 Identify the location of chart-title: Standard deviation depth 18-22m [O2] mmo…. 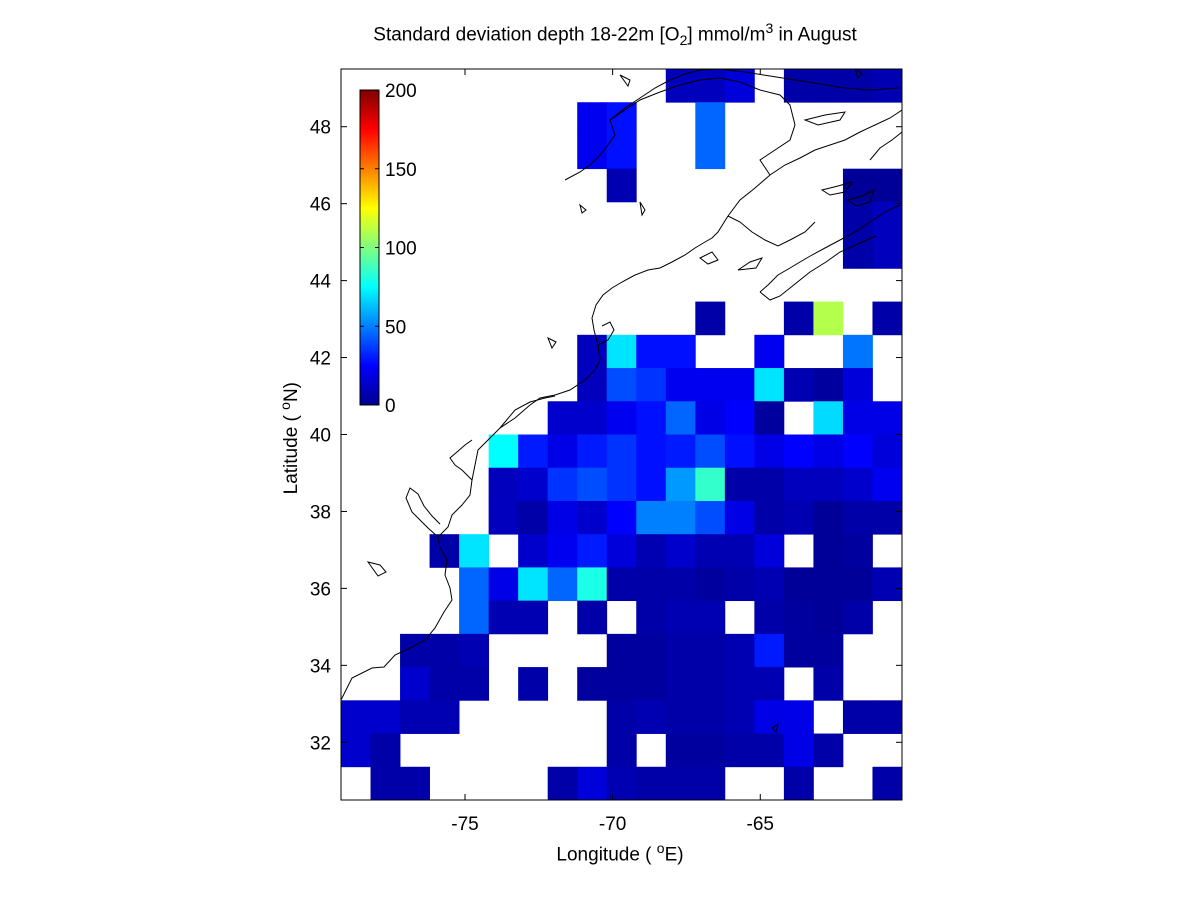
(615, 34).